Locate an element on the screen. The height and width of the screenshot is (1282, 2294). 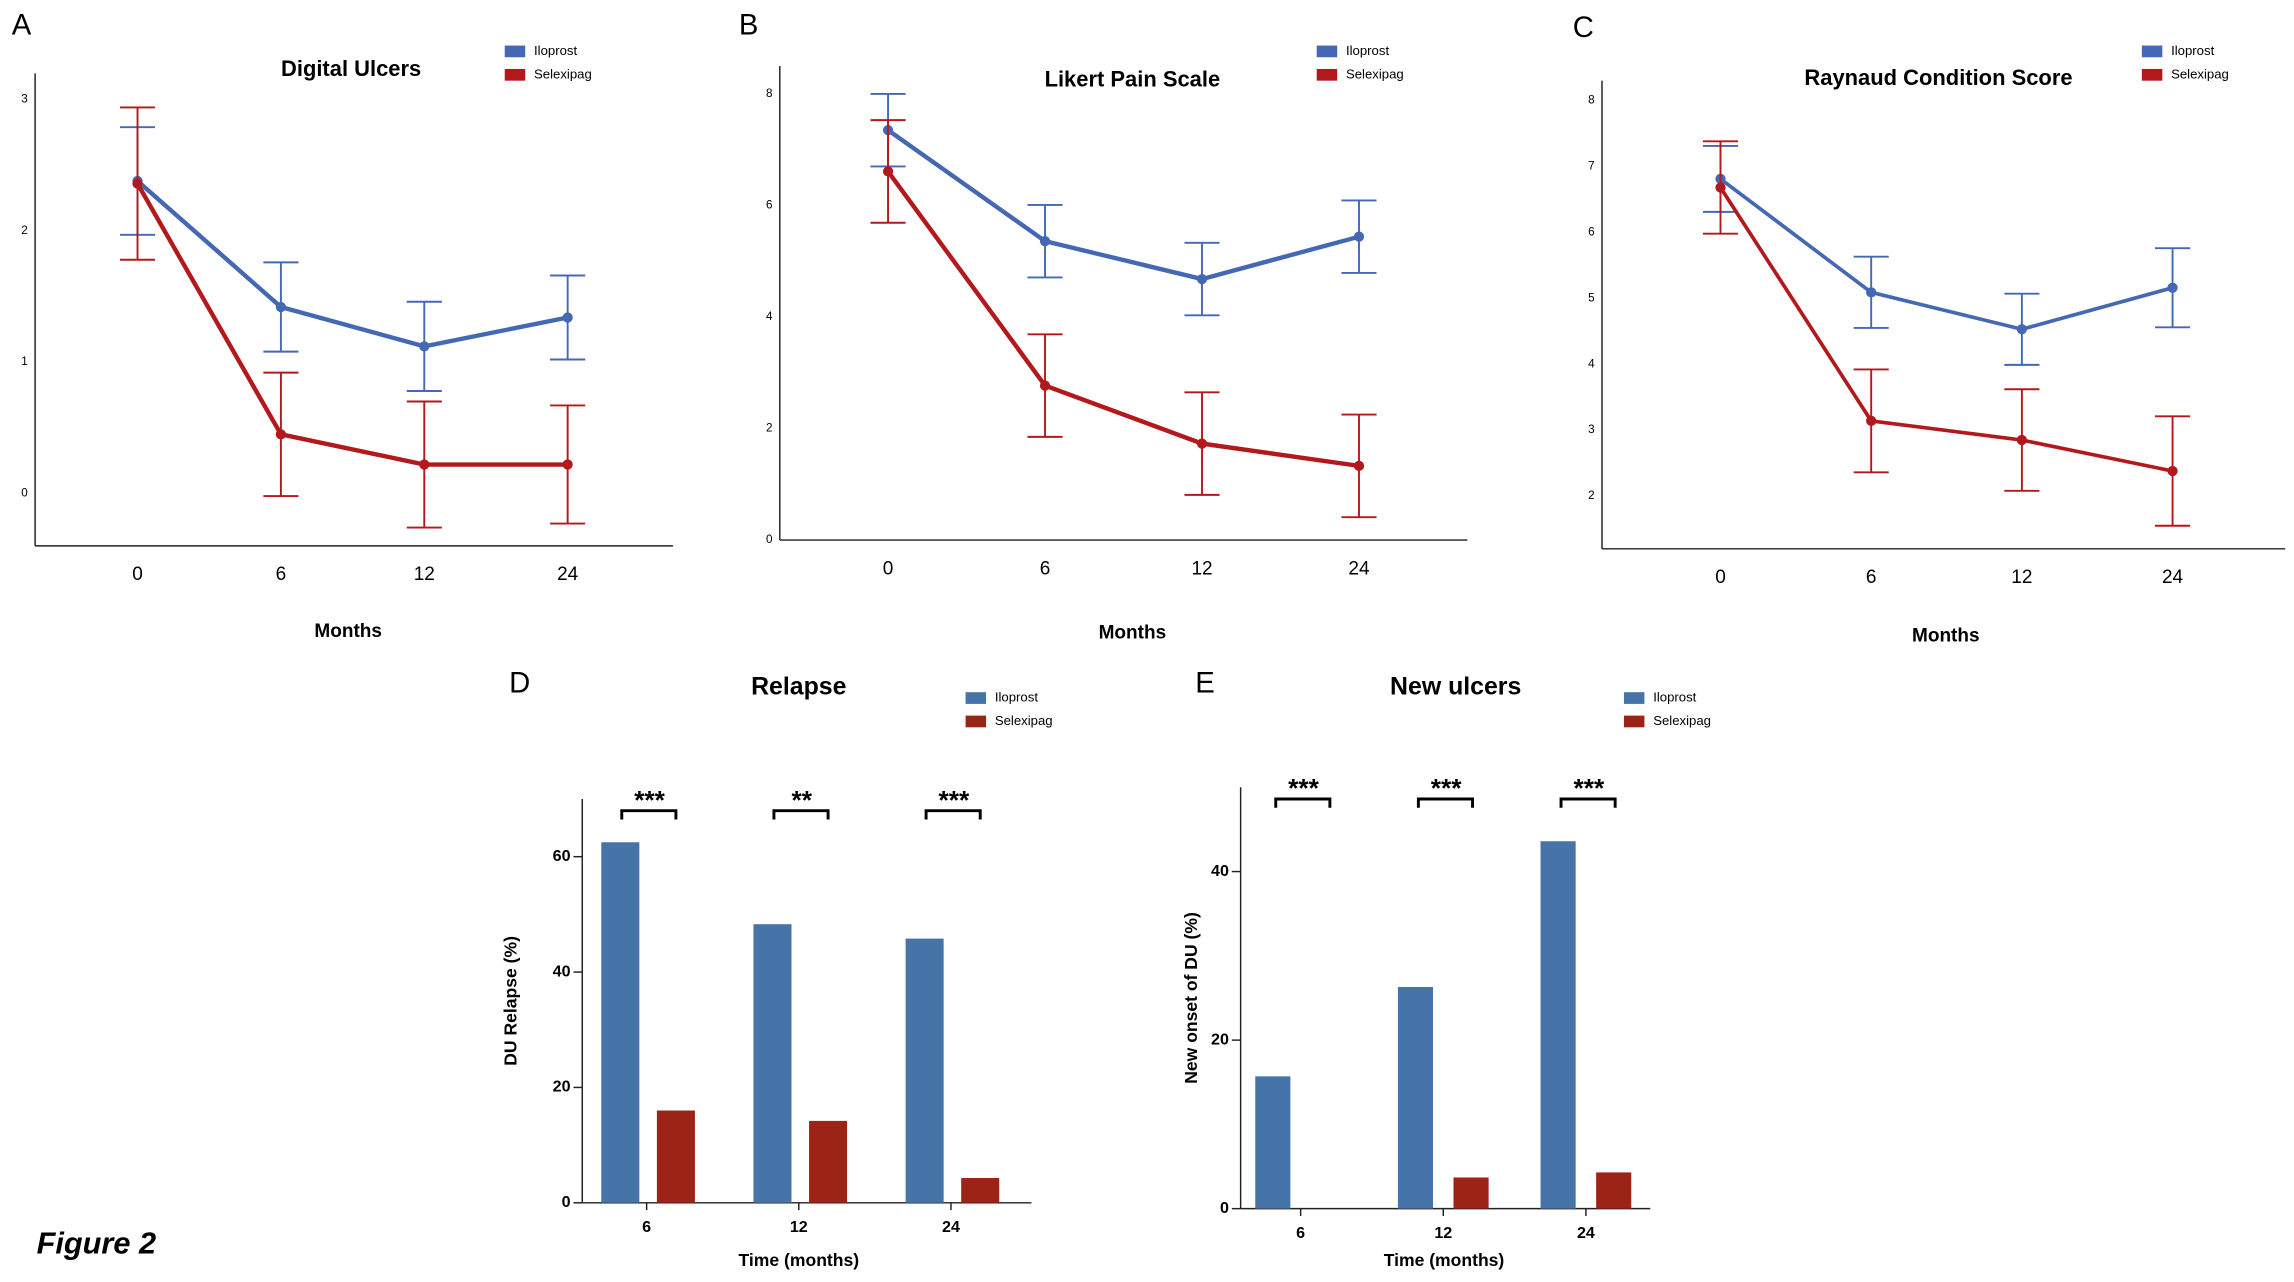
chart-title: Likert Pain Scale is located at coordinates (1133, 78).